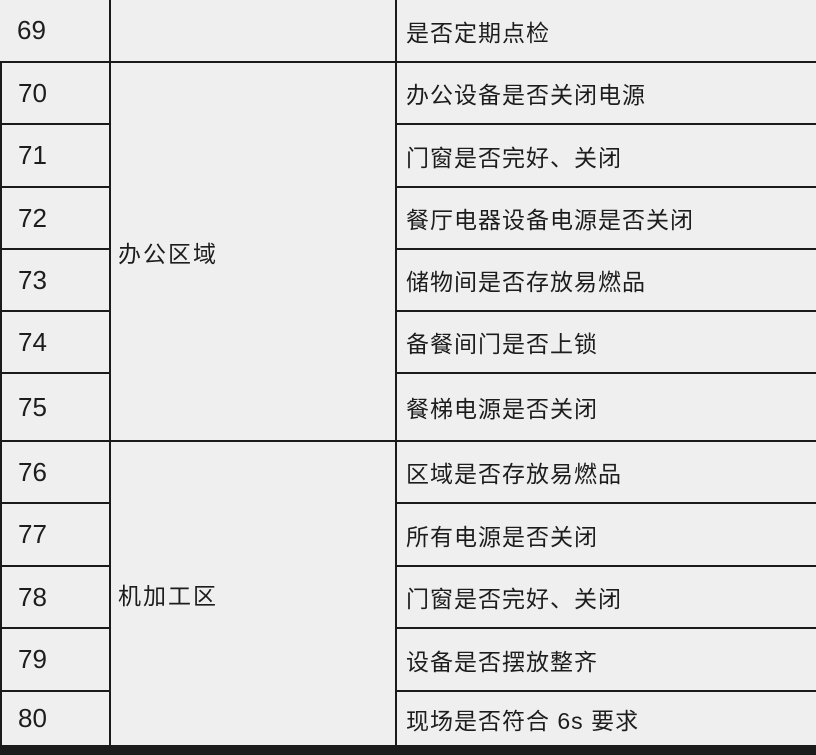 Image resolution: width=816 pixels, height=755 pixels. I want to click on row-number-cell: 75, so click(55, 407).